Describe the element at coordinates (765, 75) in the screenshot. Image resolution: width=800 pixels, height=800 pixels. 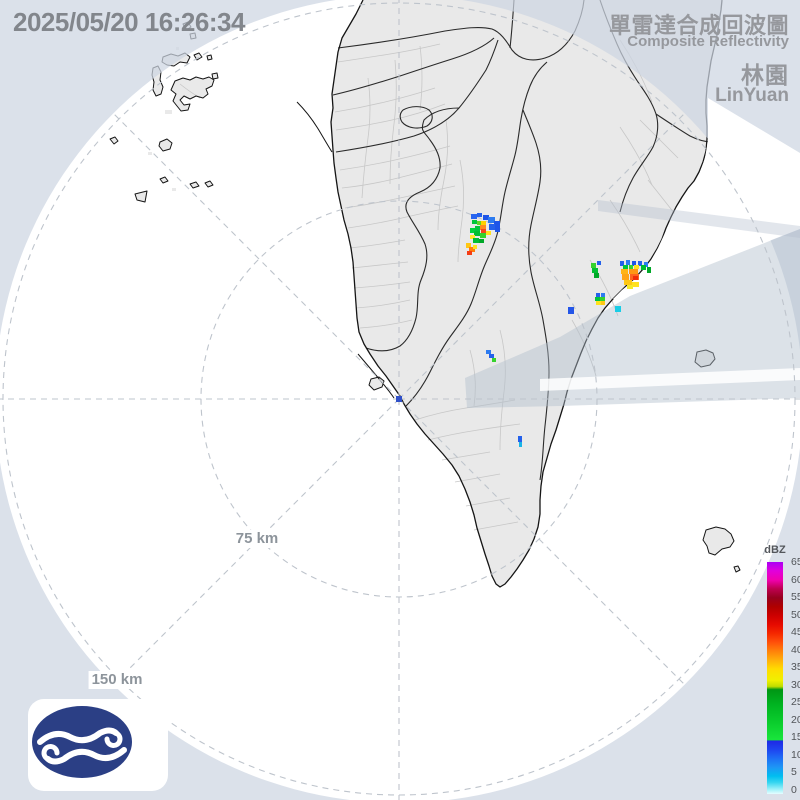
I see `station-name-zh: 林園` at that location.